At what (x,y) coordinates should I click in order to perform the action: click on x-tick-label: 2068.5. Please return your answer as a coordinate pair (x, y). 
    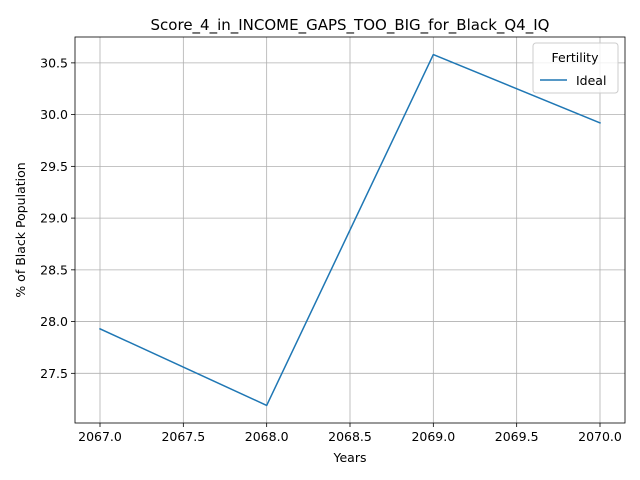
    Looking at the image, I should click on (350, 436).